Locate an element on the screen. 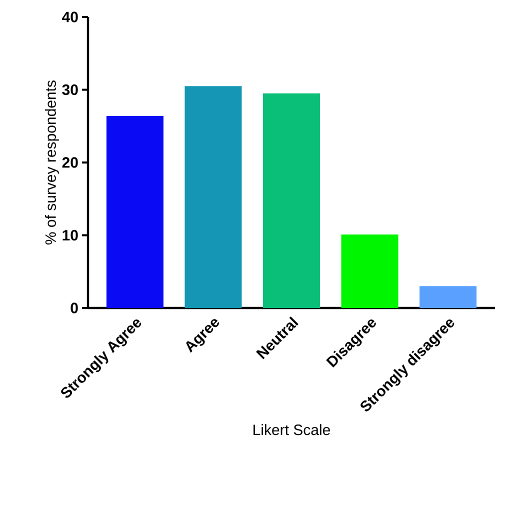 Image resolution: width=520 pixels, height=511 pixels. y-axis-title: % of survey respondents is located at coordinates (51, 162).